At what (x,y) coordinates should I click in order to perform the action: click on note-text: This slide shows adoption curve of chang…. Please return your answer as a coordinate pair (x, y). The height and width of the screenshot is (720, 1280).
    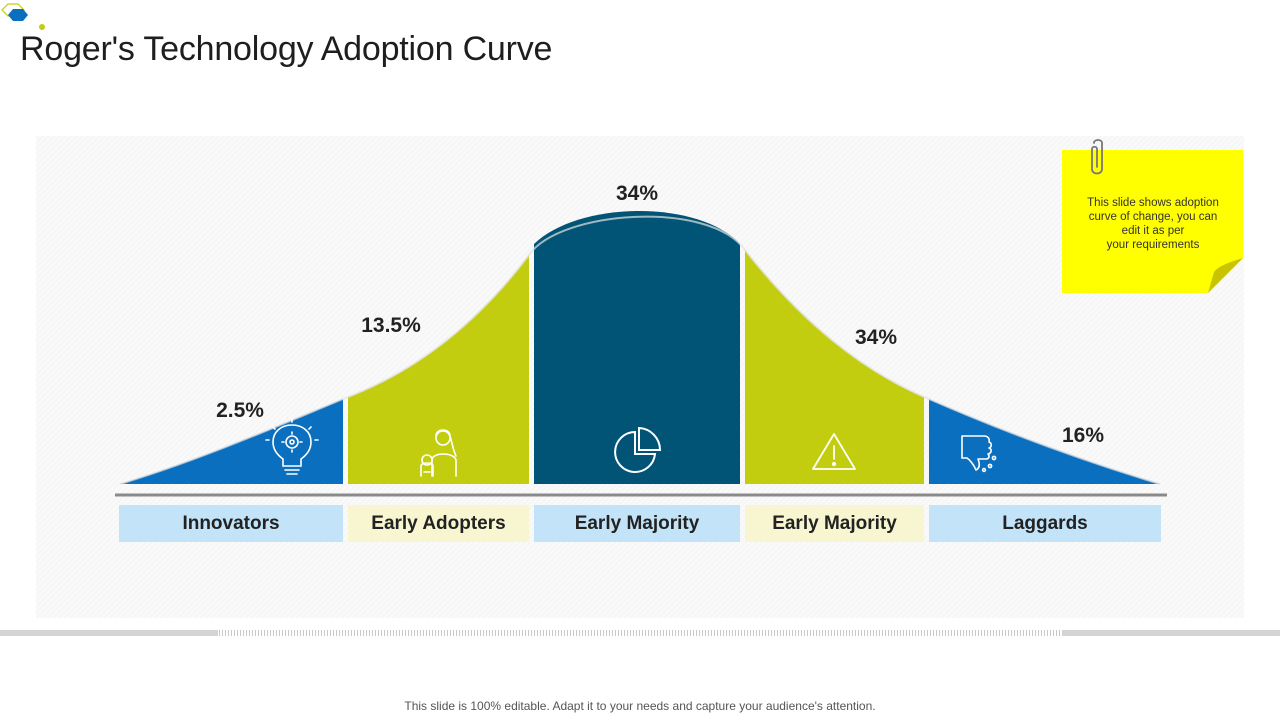
    Looking at the image, I should click on (1153, 224).